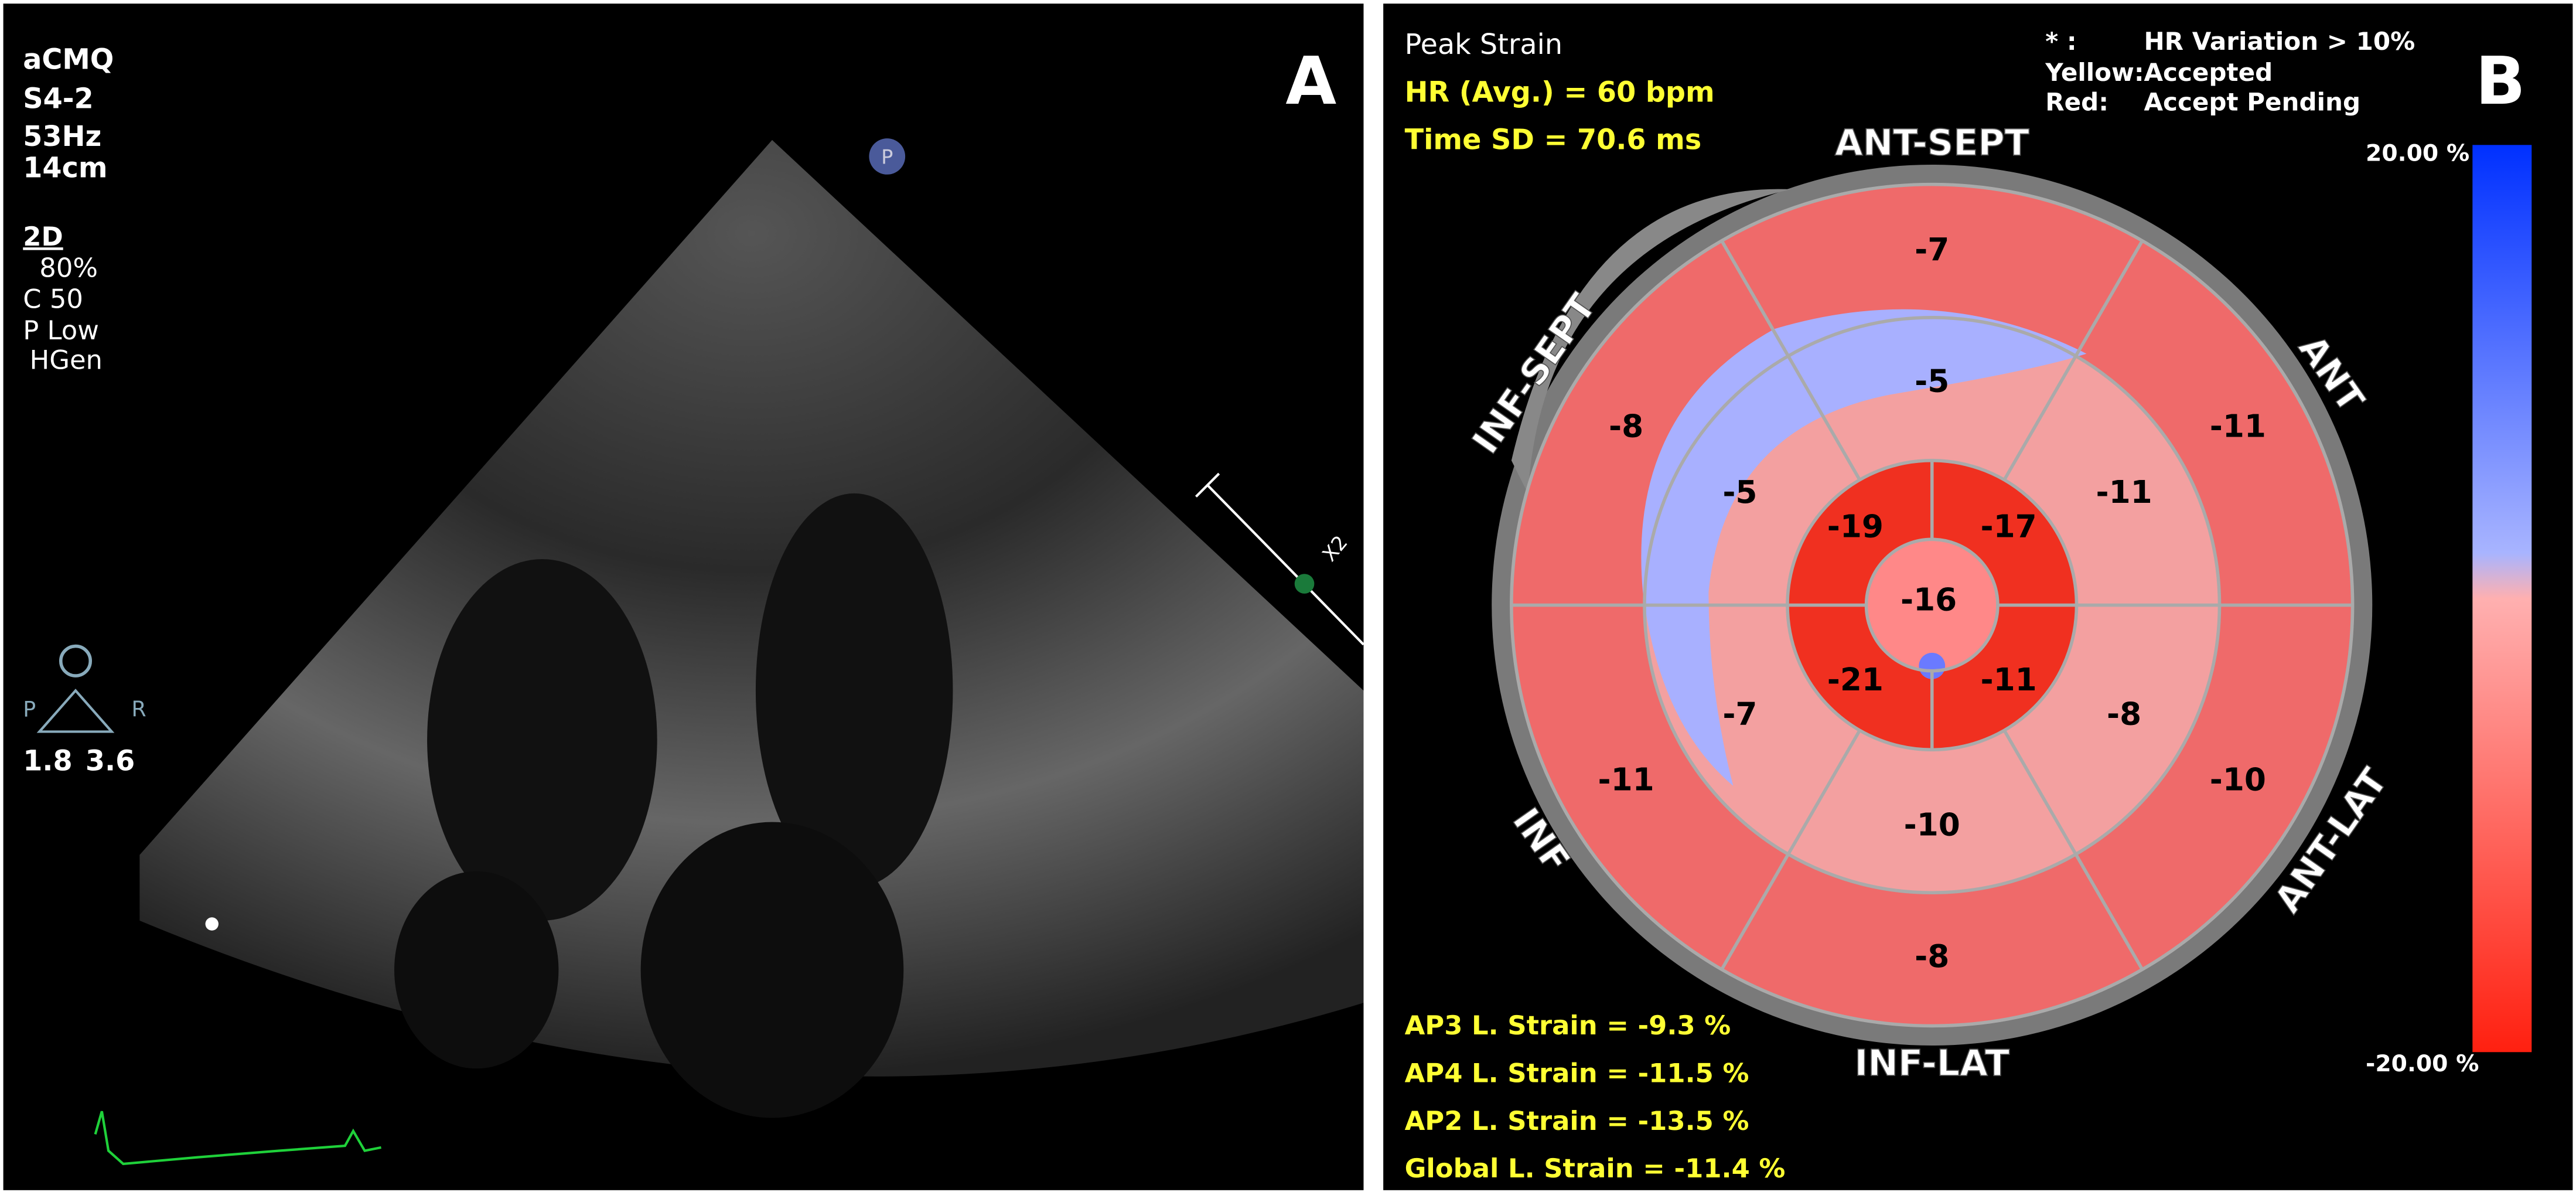 This screenshot has width=2576, height=1202. I want to click on strain: AP4 L. Strain = -11.5 %, so click(1577, 1073).